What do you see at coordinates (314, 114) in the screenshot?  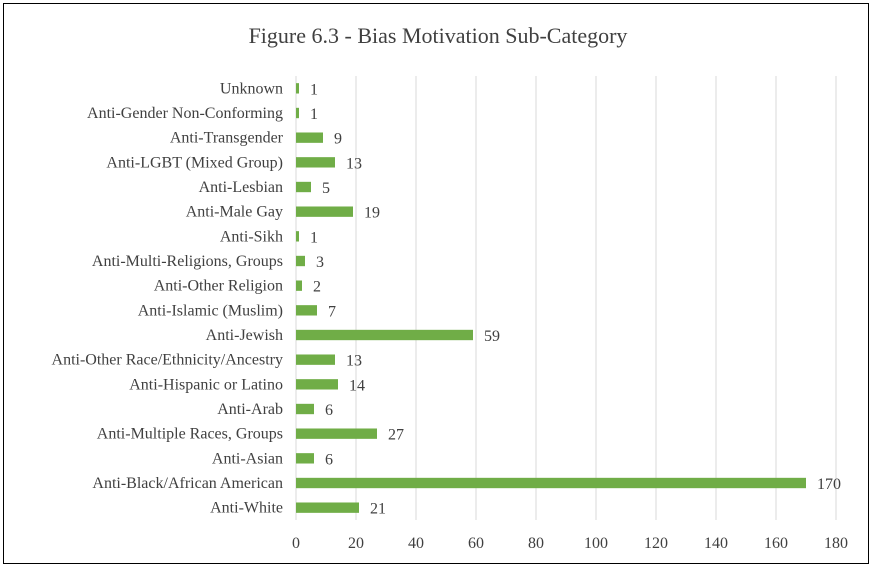 I see `data-label-1: 1` at bounding box center [314, 114].